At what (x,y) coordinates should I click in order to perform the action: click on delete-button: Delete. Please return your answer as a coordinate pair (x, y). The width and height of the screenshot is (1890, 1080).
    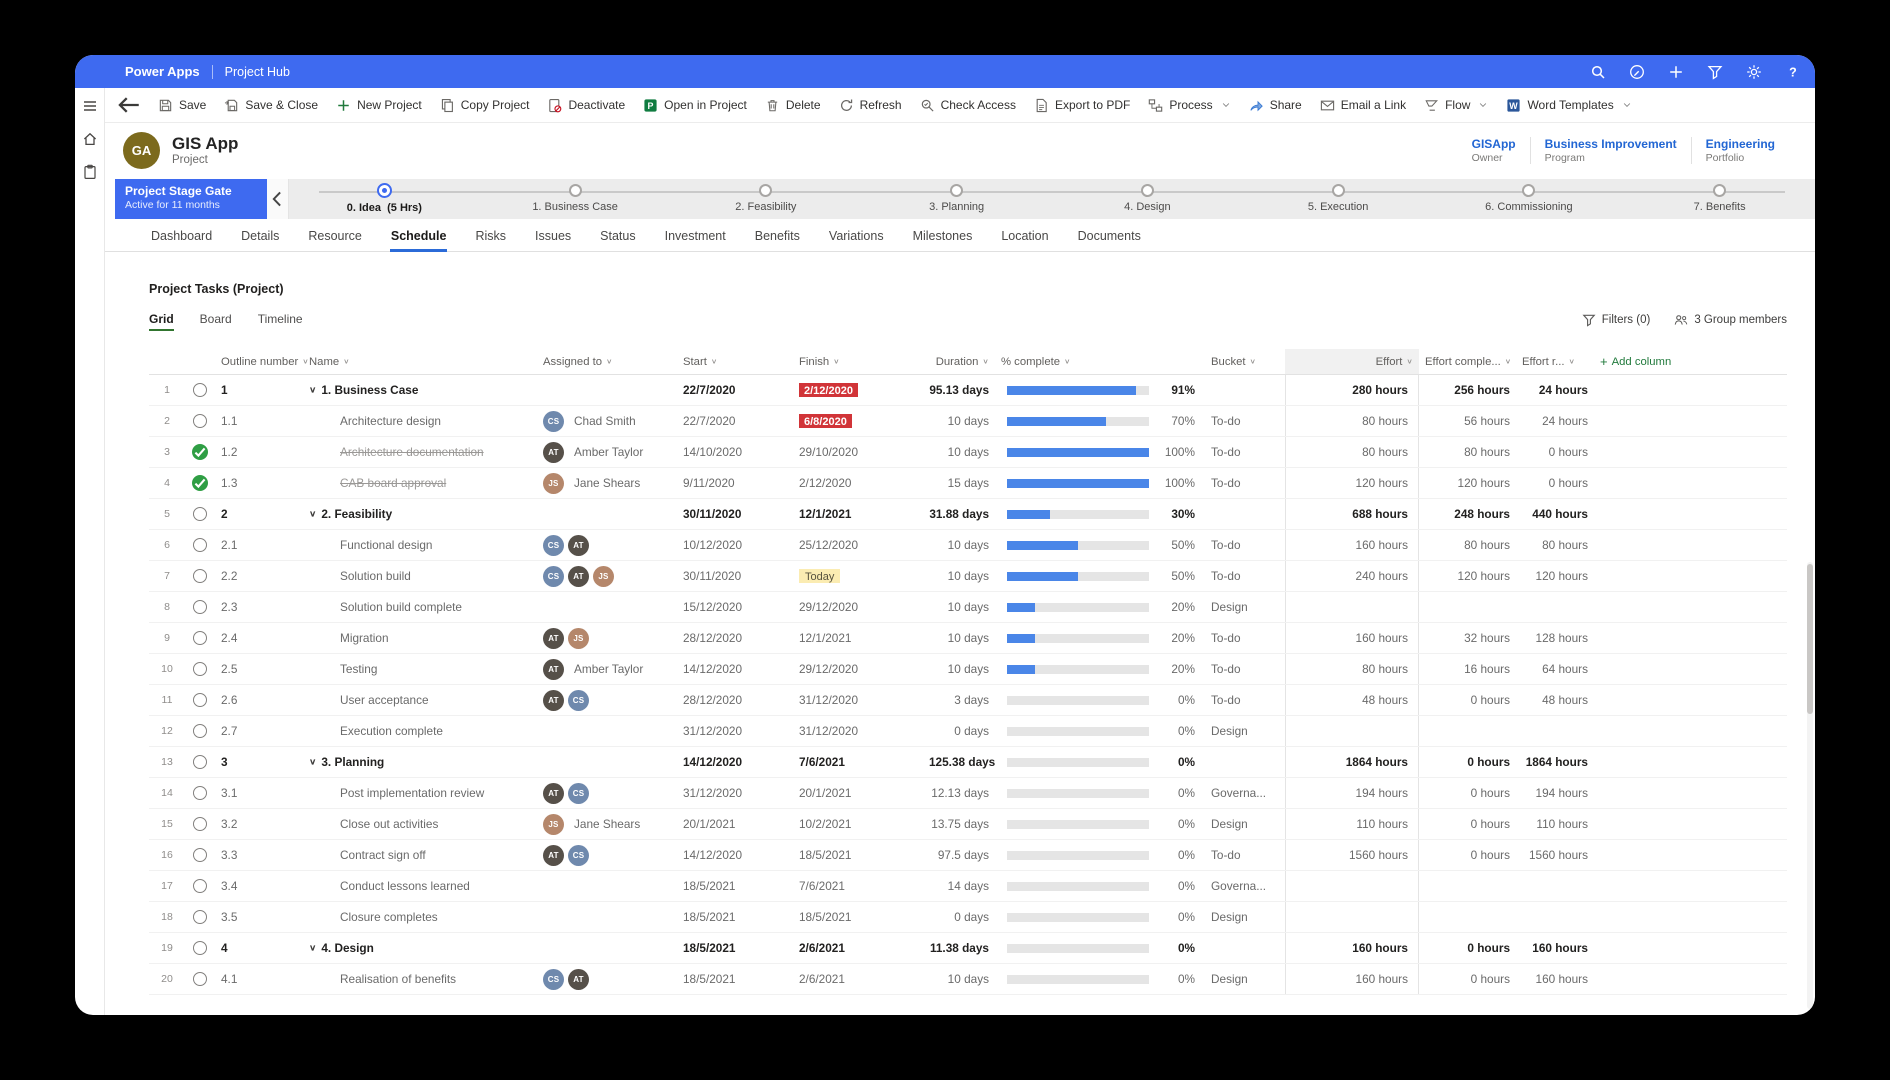
    Looking at the image, I should click on (793, 105).